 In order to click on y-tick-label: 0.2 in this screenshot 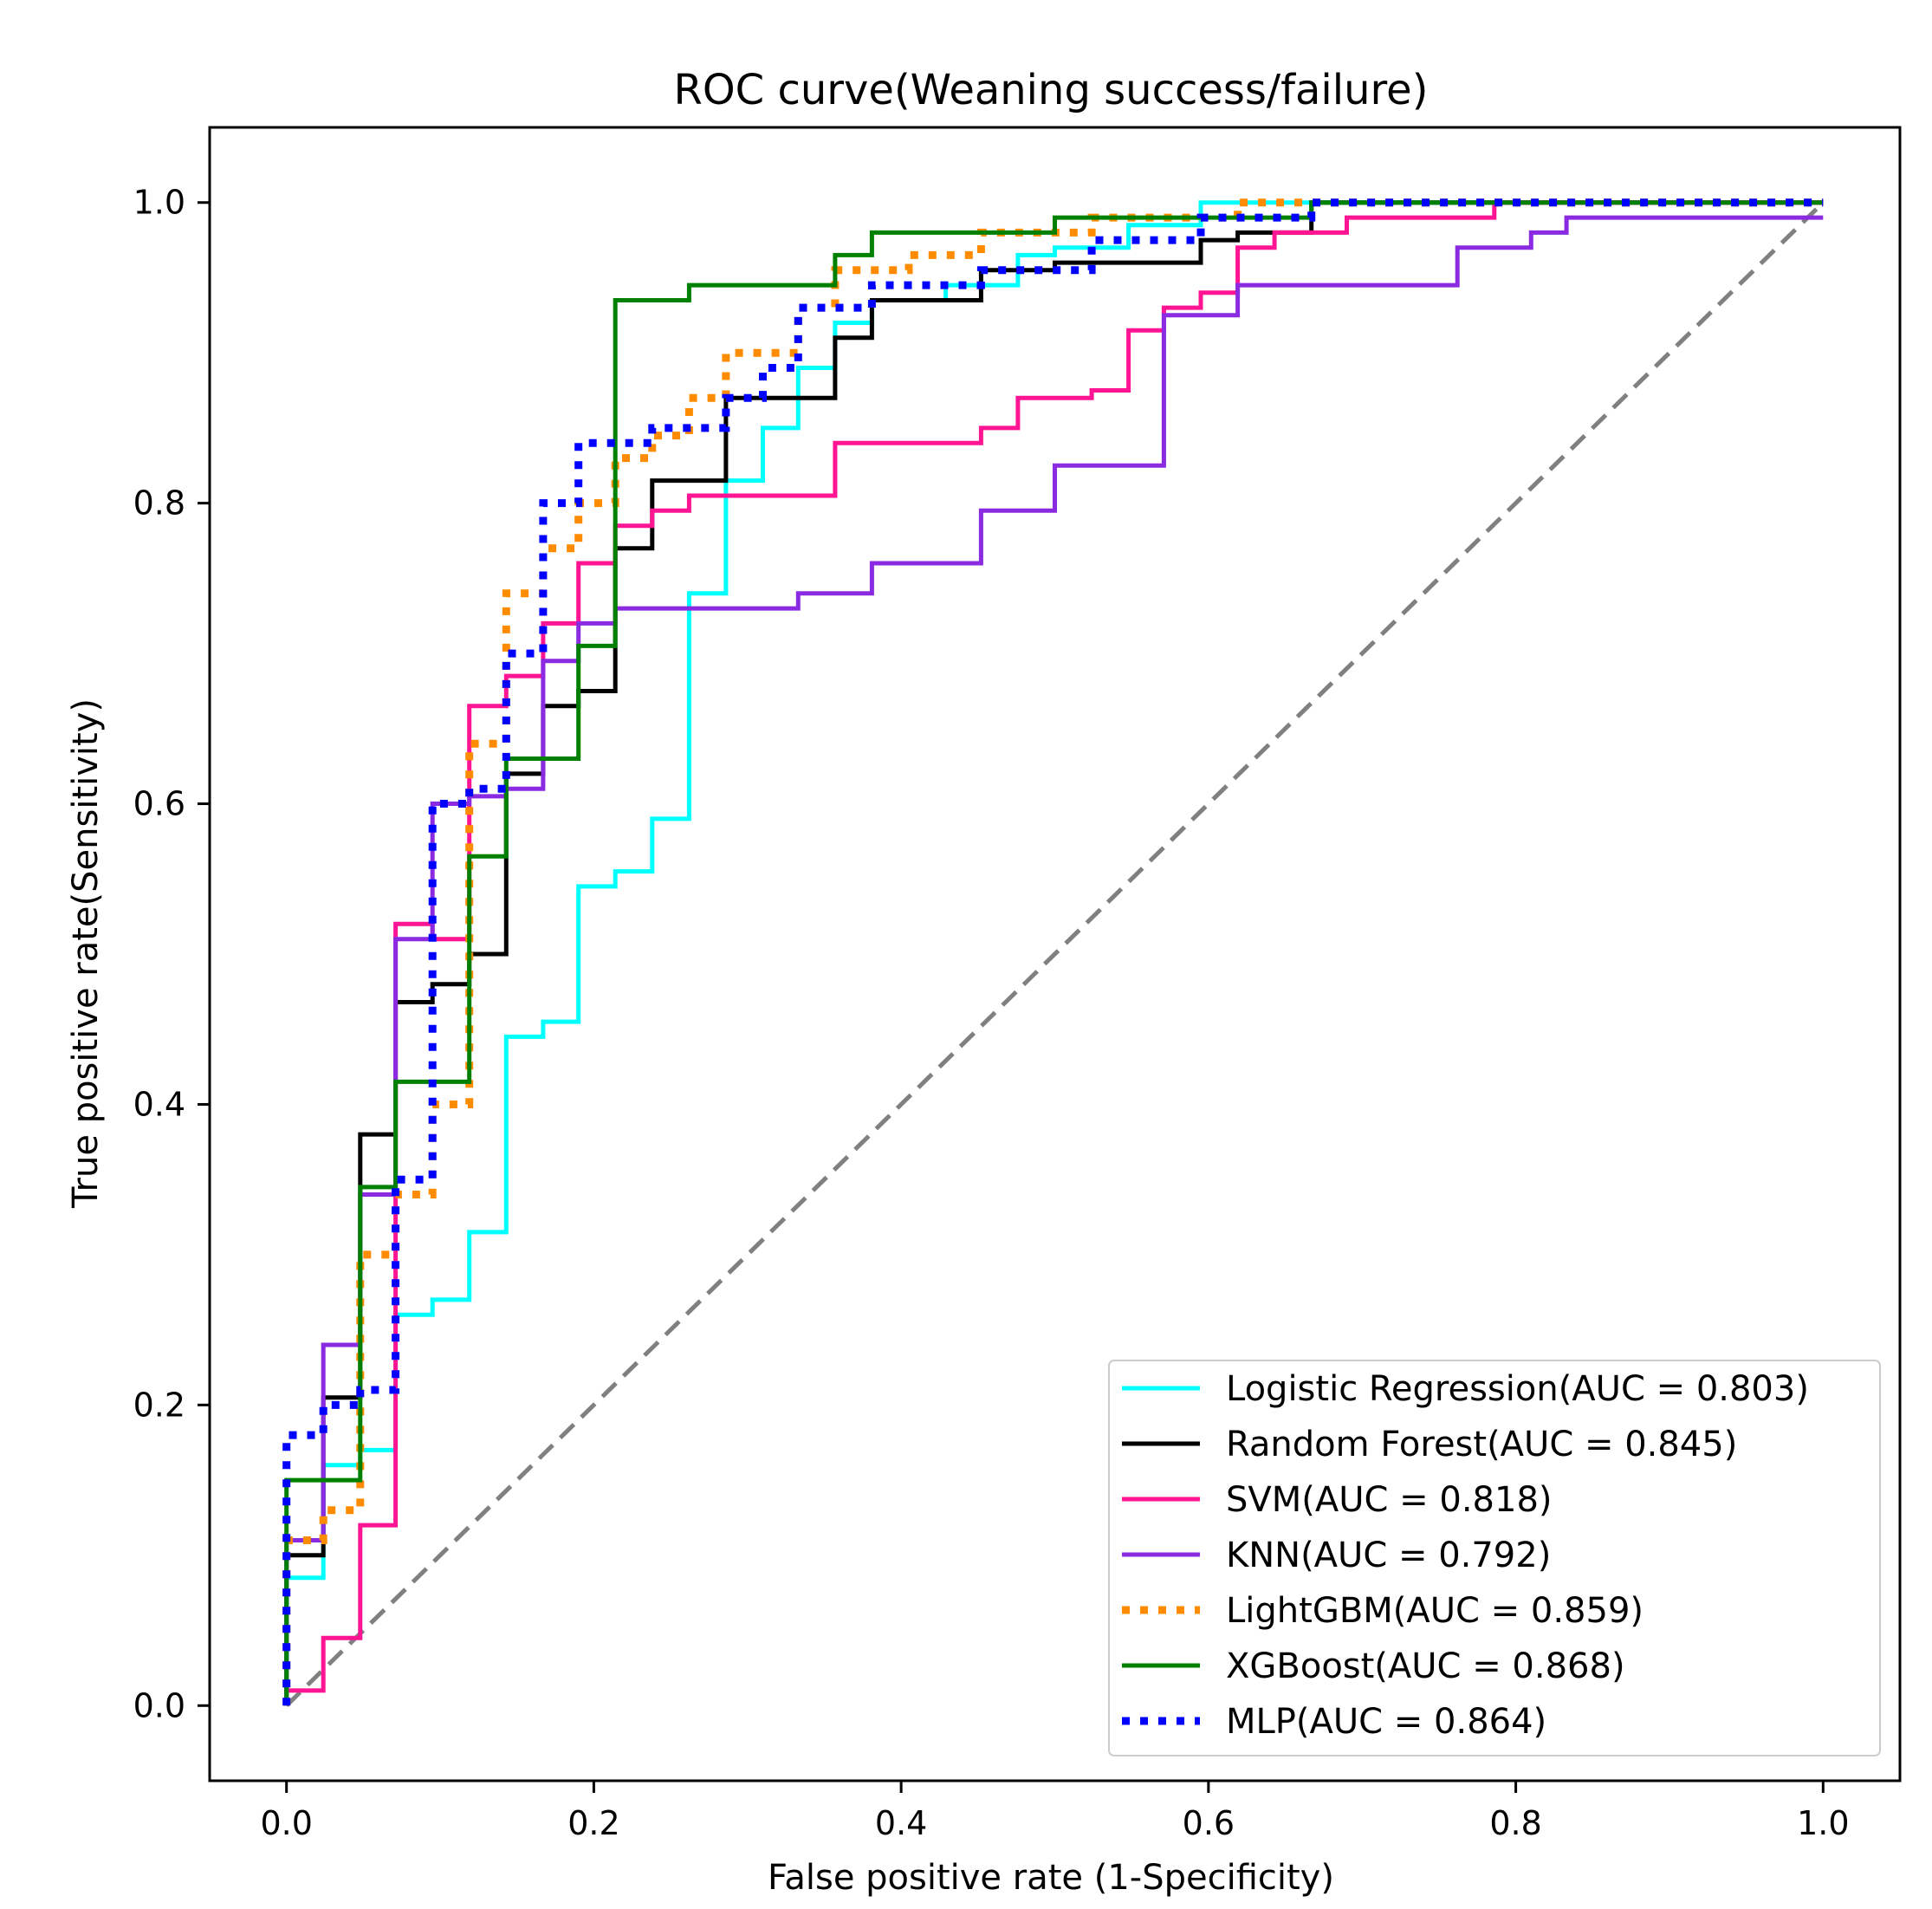, I will do `click(159, 1405)`.